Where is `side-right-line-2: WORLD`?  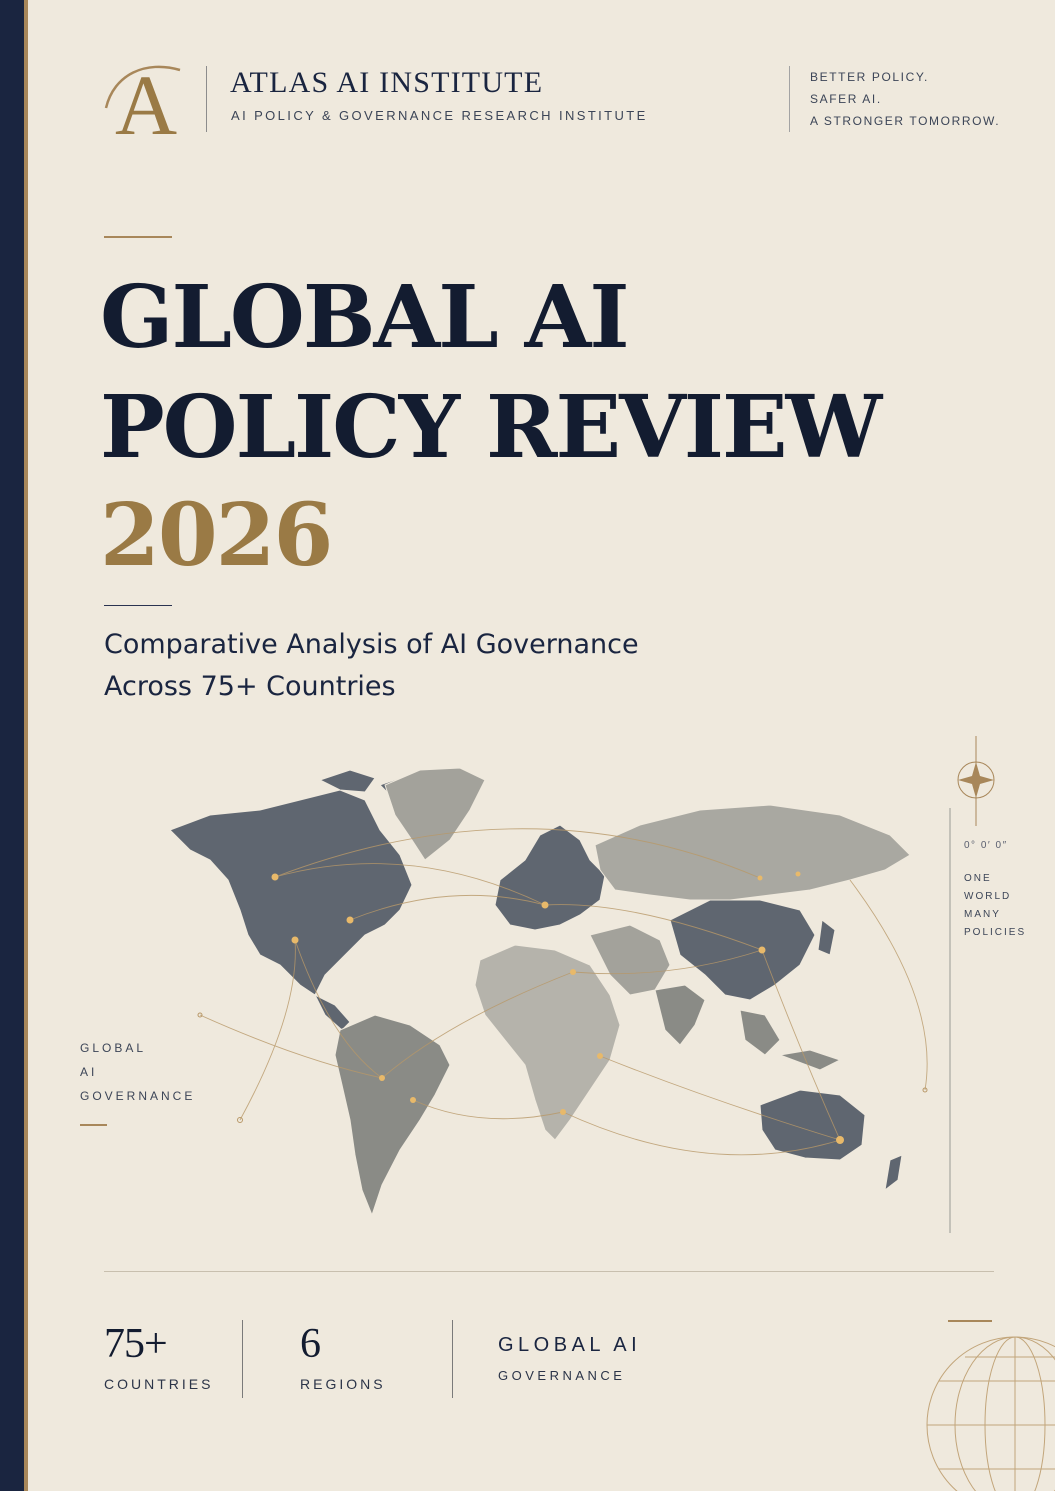 side-right-line-2: WORLD is located at coordinates (988, 896).